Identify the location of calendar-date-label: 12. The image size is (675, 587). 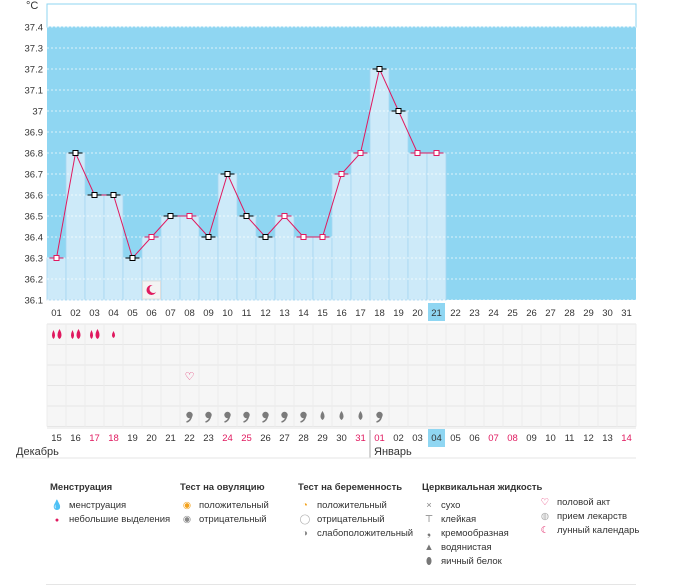
(588, 438).